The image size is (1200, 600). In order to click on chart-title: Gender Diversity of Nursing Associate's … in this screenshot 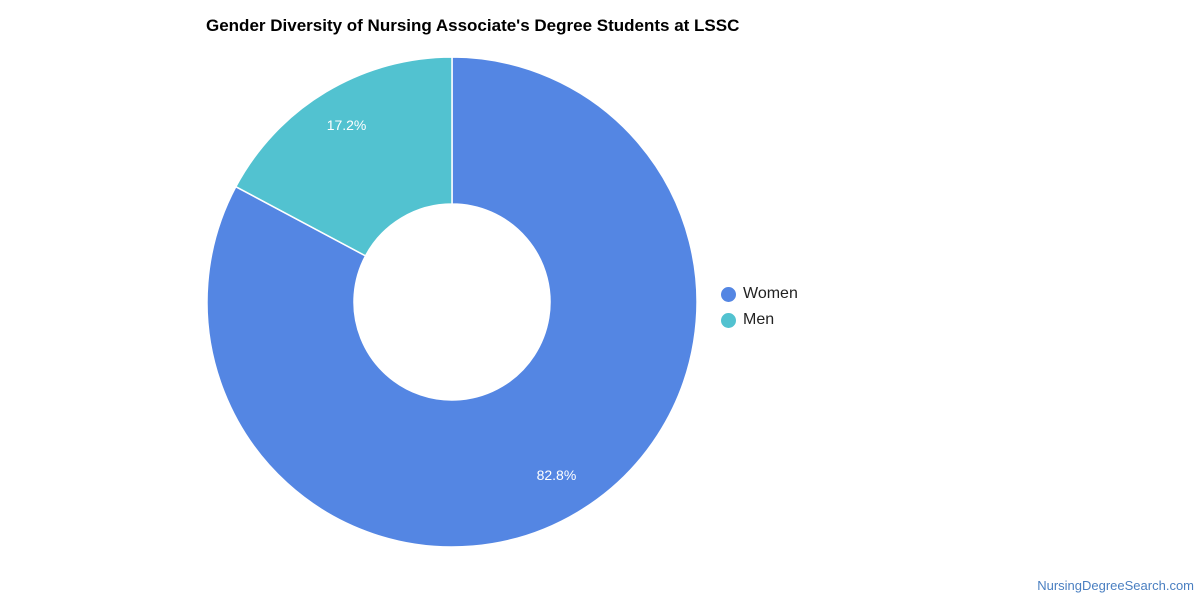, I will do `click(473, 25)`.